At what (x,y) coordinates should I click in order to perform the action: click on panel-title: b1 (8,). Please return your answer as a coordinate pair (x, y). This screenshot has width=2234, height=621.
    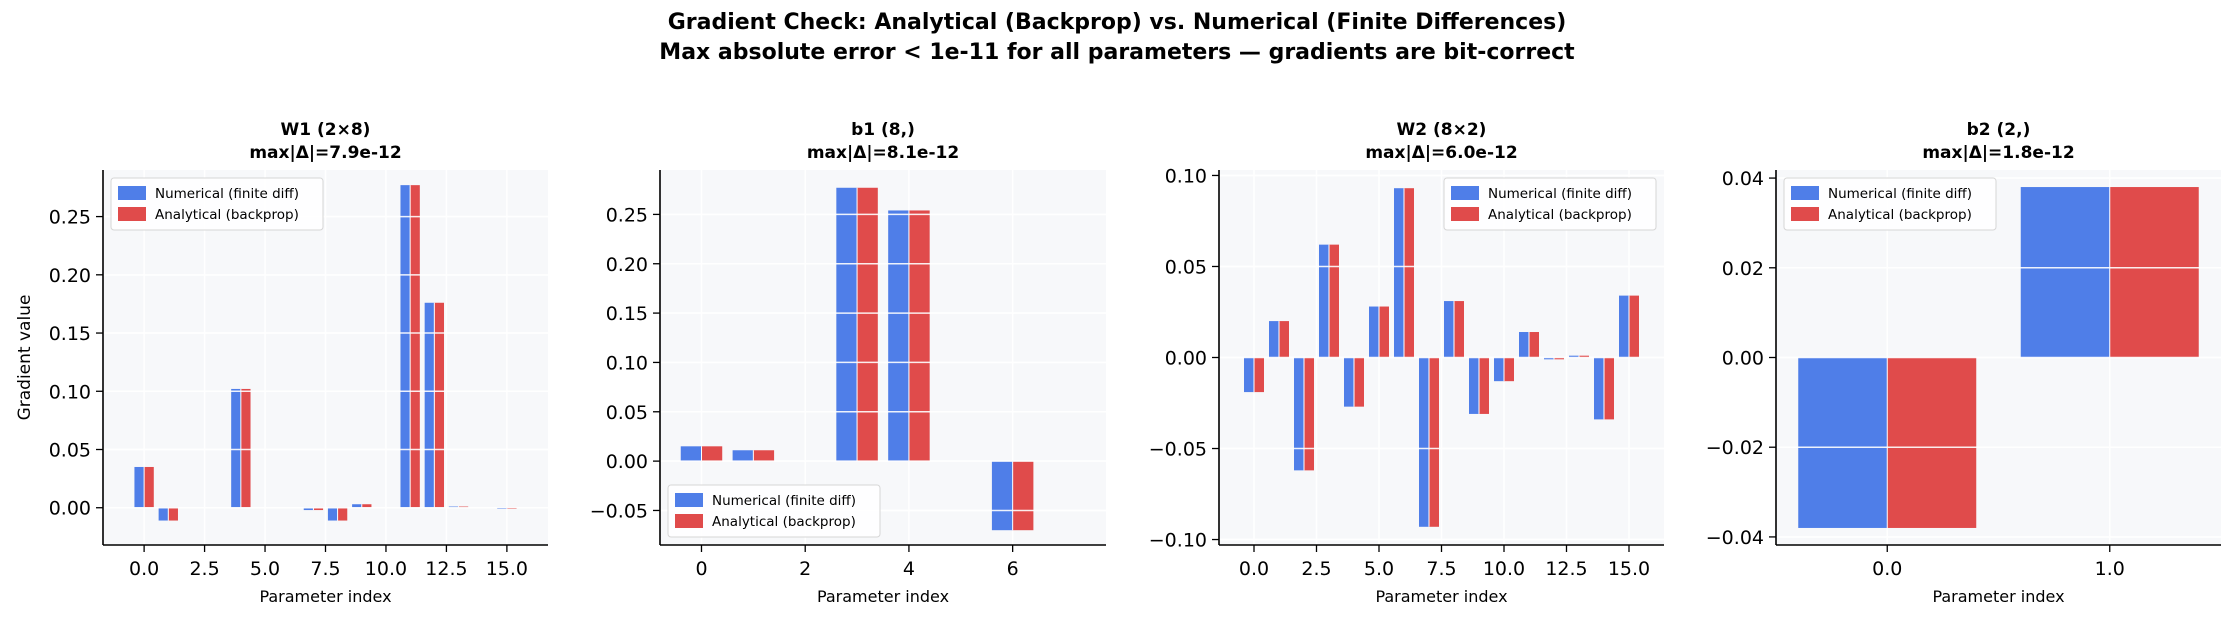
    Looking at the image, I should click on (883, 130).